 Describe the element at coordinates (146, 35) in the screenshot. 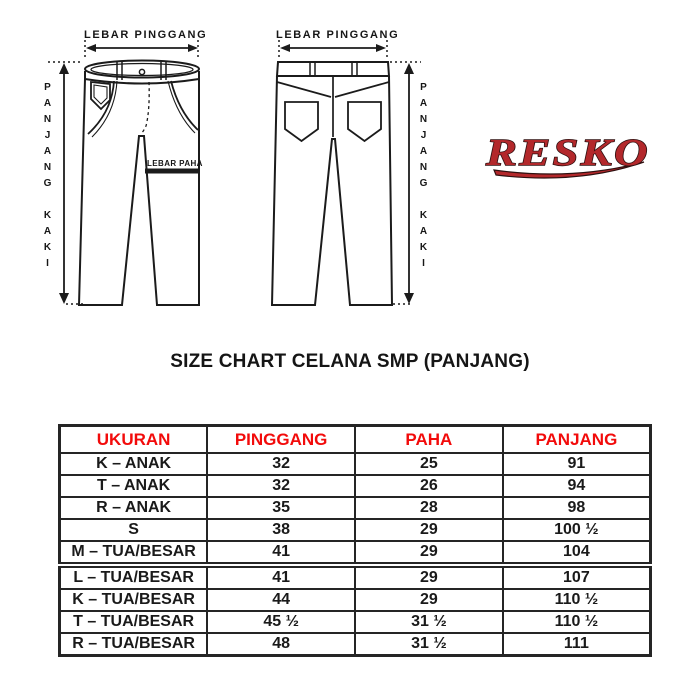

I see `front-waist-label: LEBAR PINGGANG` at that location.